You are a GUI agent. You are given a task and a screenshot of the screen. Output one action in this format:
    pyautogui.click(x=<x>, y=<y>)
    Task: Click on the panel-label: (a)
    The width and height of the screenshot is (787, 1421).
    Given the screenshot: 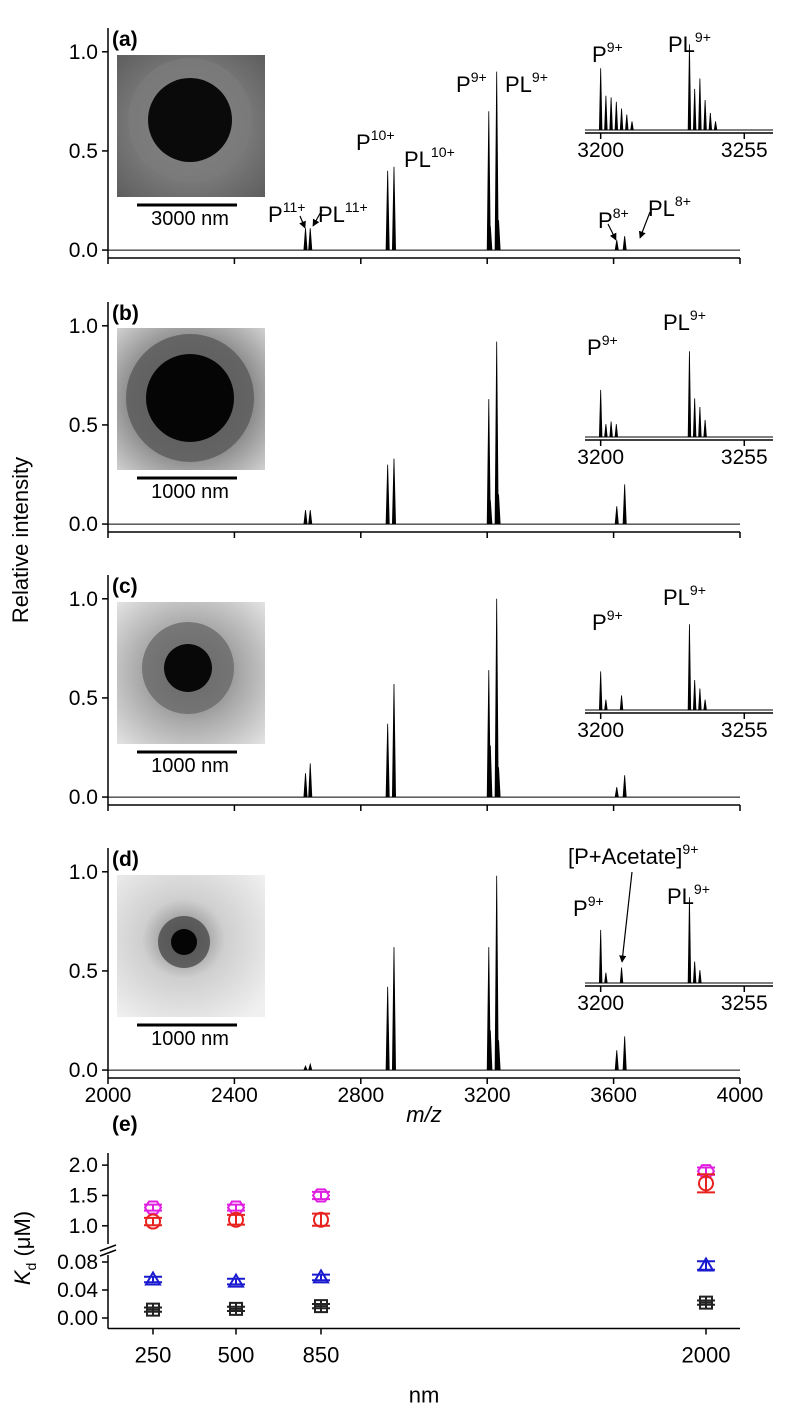 What is the action you would take?
    pyautogui.click(x=125, y=39)
    